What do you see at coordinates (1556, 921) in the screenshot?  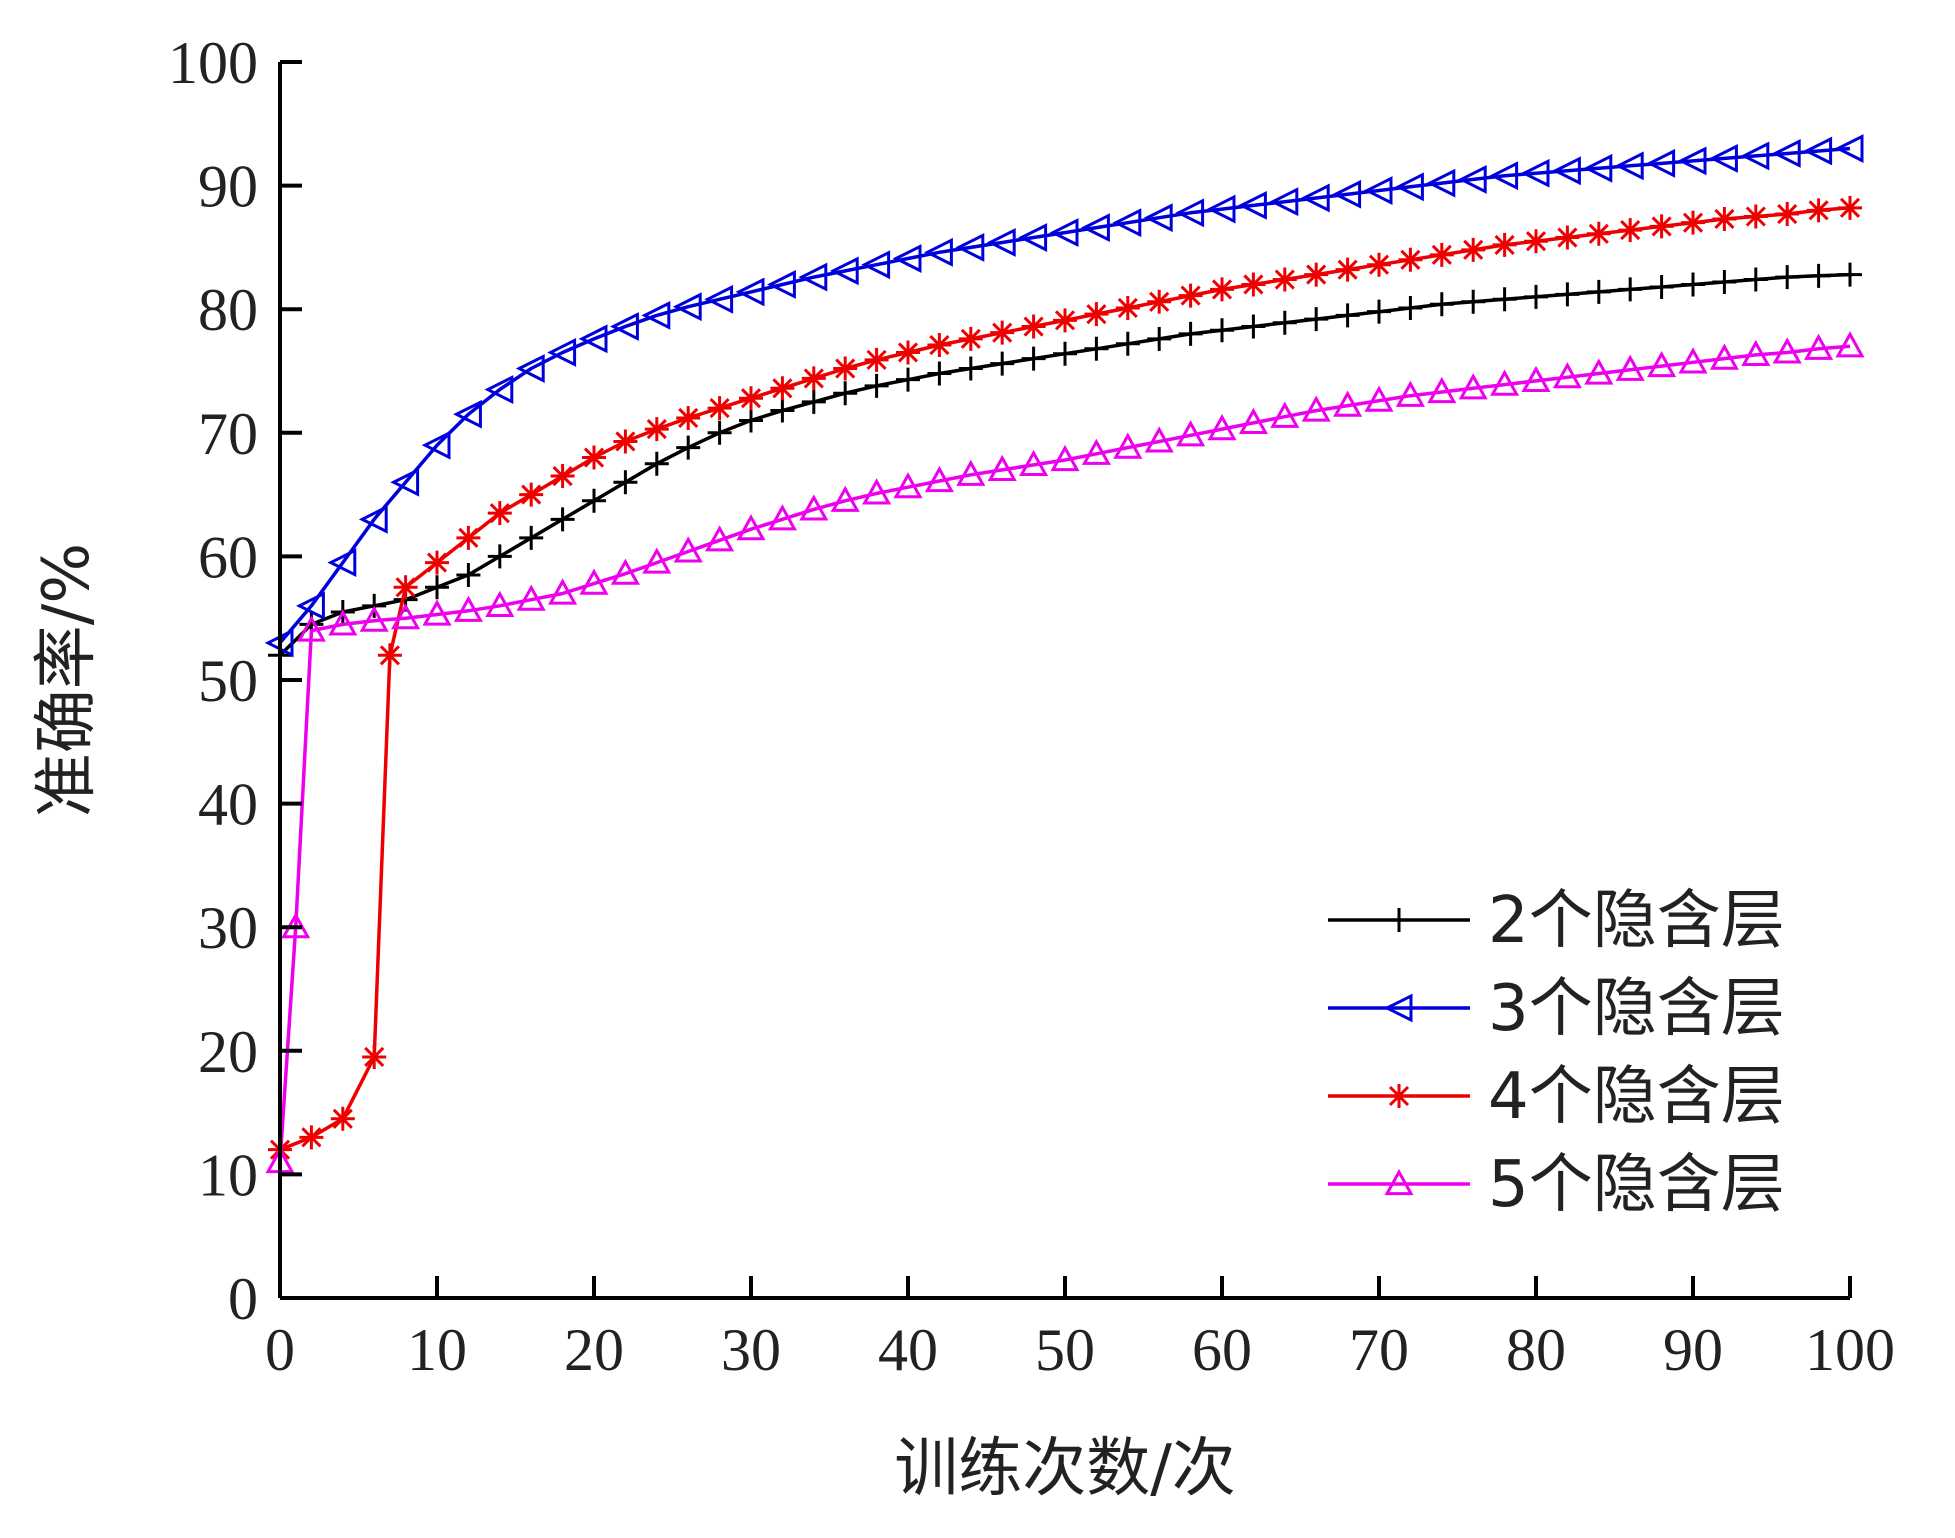 I see `legend-entry: 2个隐含层` at bounding box center [1556, 921].